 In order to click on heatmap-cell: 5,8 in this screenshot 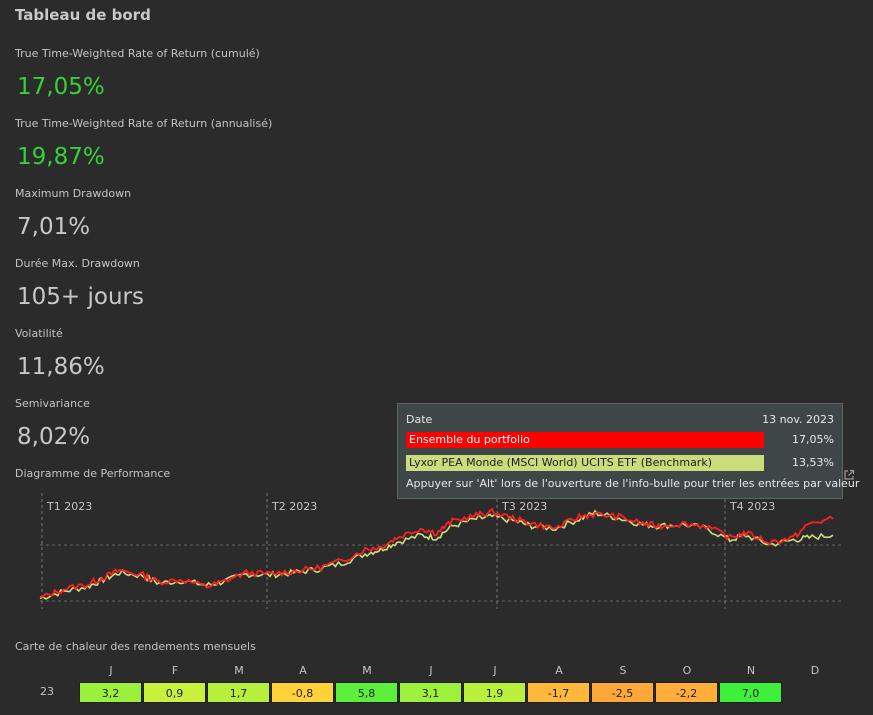, I will do `click(366, 692)`.